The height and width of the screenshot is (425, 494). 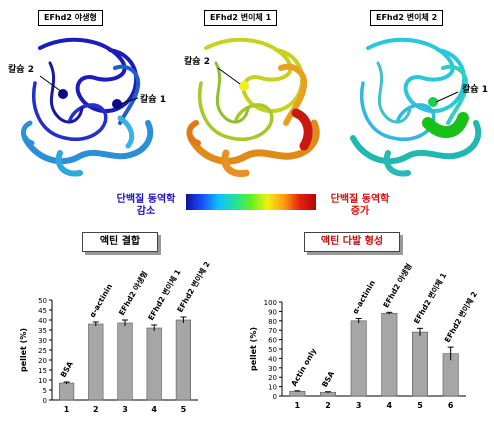 I want to click on calcium-label-wt-1: 칼슘 1, so click(x=153, y=100).